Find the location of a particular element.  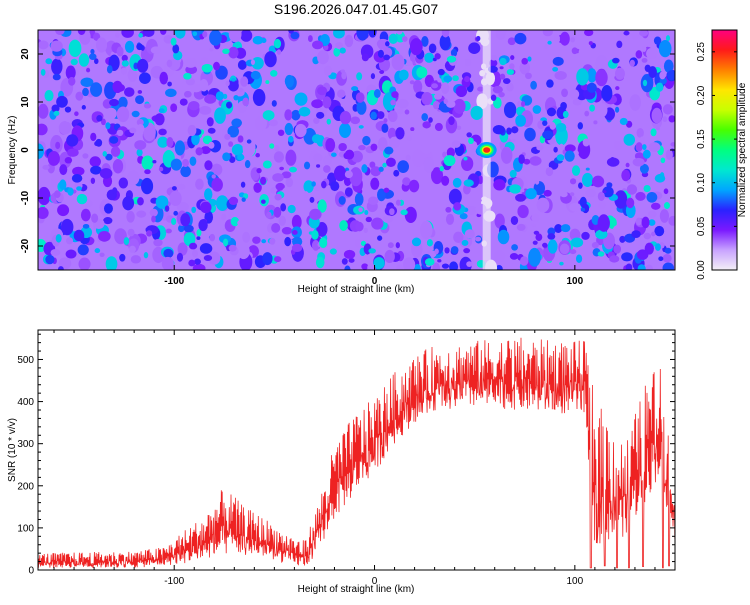

colorbar-tick-label: 0.15 is located at coordinates (701, 139).